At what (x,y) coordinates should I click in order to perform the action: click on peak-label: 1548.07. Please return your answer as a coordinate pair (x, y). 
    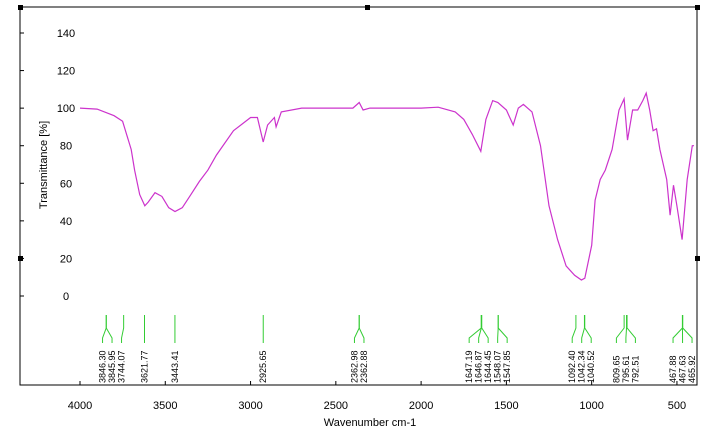
    Looking at the image, I should click on (498, 366).